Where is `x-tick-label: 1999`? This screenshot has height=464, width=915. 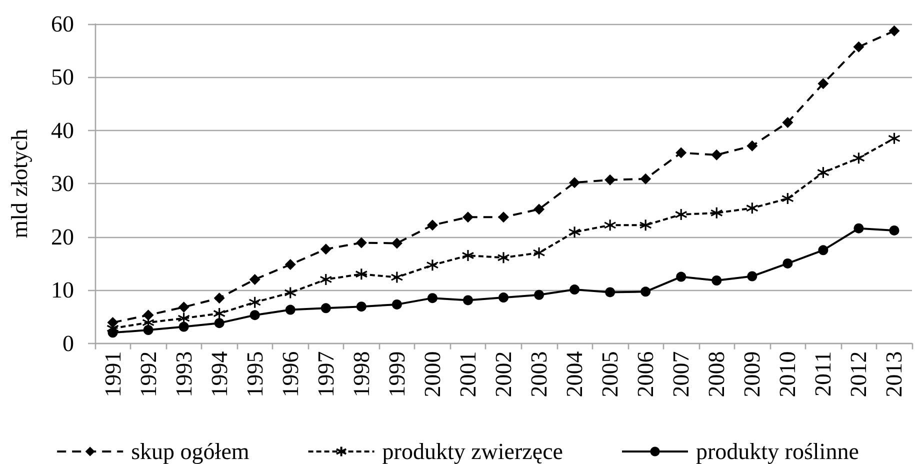 x-tick-label: 1999 is located at coordinates (397, 374).